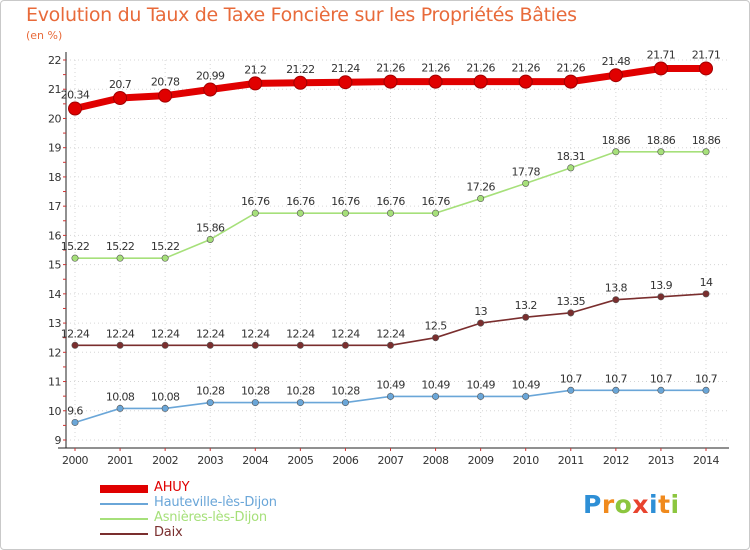  Describe the element at coordinates (480, 311) in the screenshot. I see `data-label: 13` at that location.